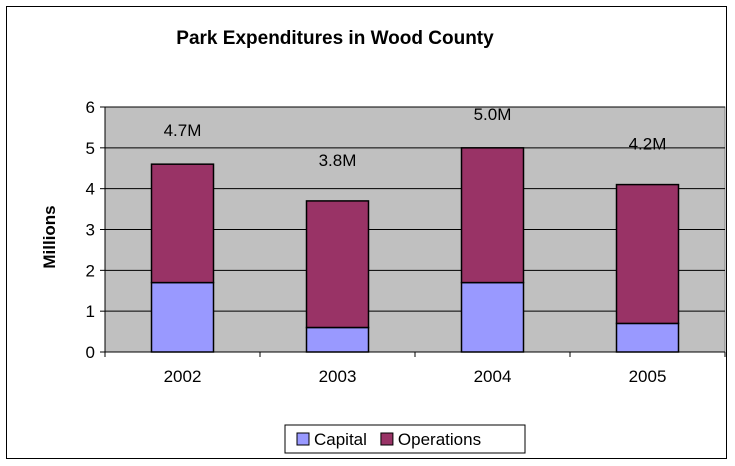  I want to click on legend: Capital Operations, so click(405, 439).